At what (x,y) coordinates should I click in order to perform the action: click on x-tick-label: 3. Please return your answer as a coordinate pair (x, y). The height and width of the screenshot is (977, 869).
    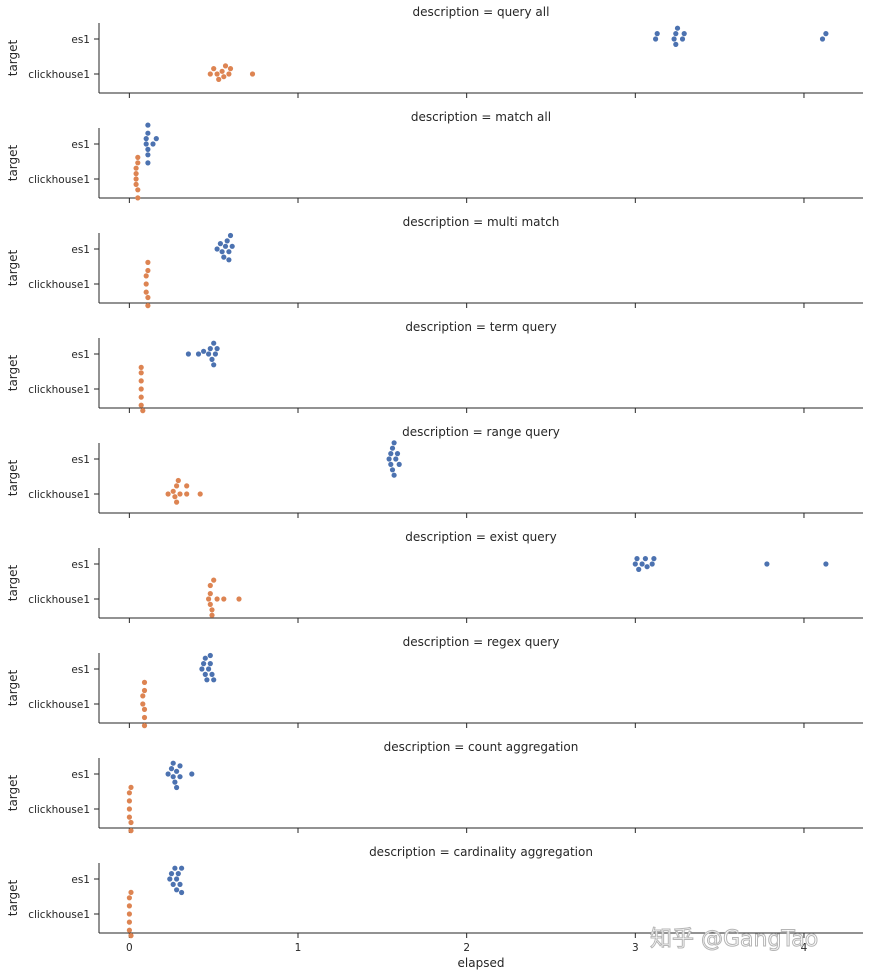
    Looking at the image, I should click on (635, 948).